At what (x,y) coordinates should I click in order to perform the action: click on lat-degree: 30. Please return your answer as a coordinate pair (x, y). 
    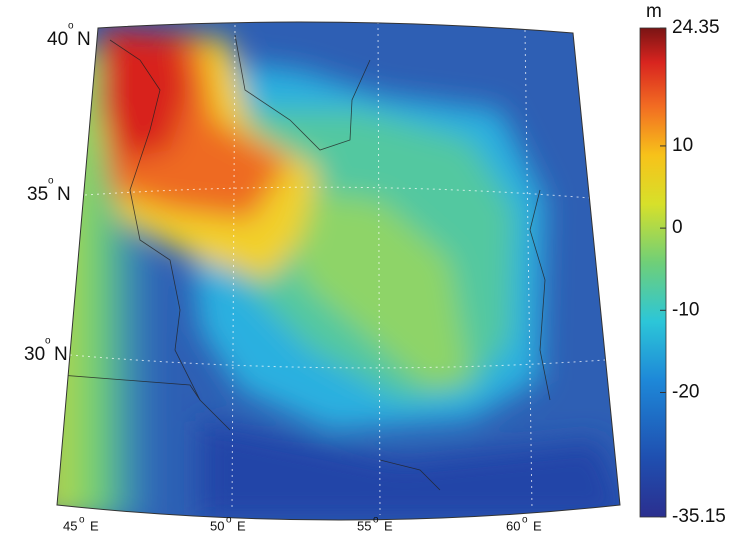
    Looking at the image, I should click on (34, 354).